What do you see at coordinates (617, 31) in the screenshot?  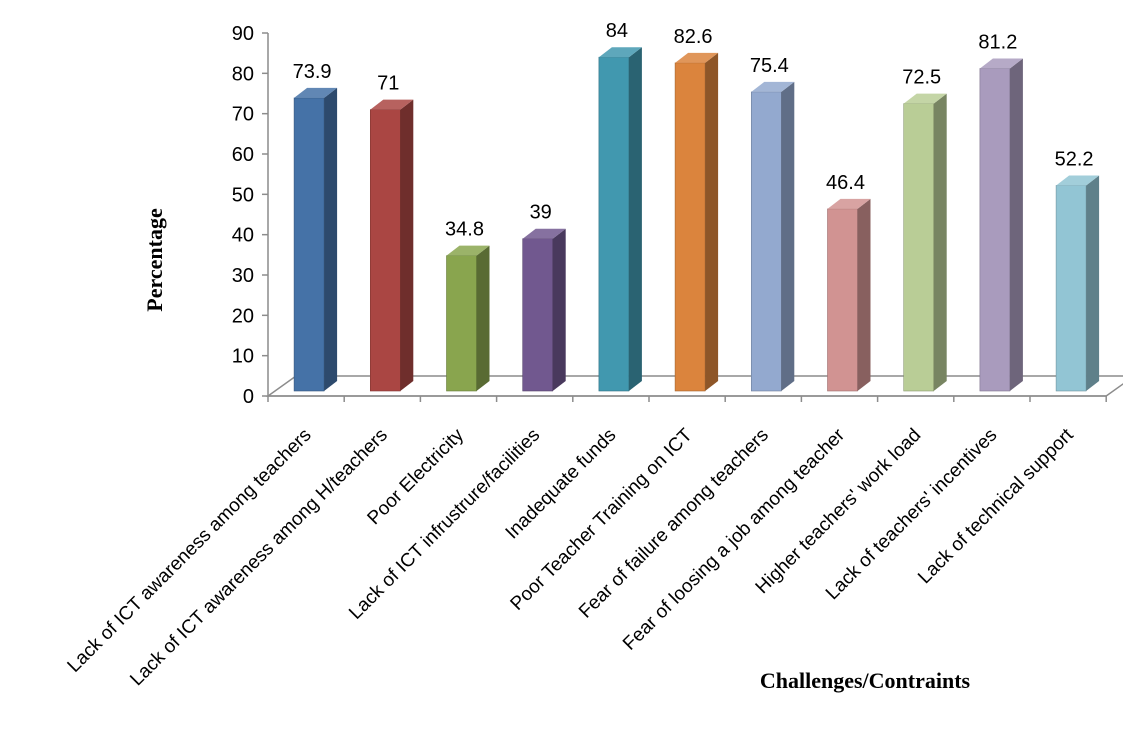 I see `data-label: 84` at bounding box center [617, 31].